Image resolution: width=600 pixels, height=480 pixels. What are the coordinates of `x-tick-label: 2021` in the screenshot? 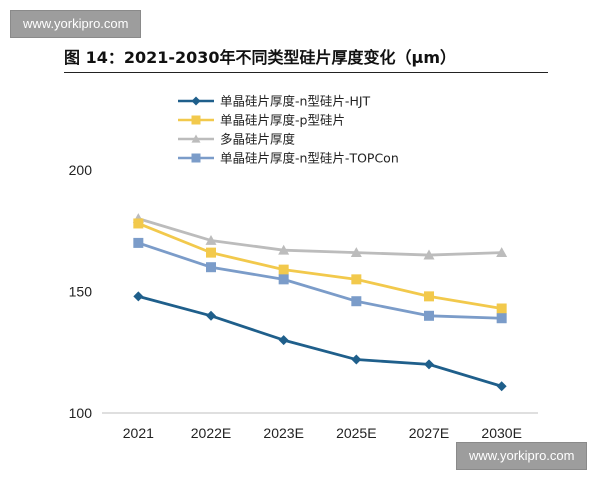 It's located at (138, 433).